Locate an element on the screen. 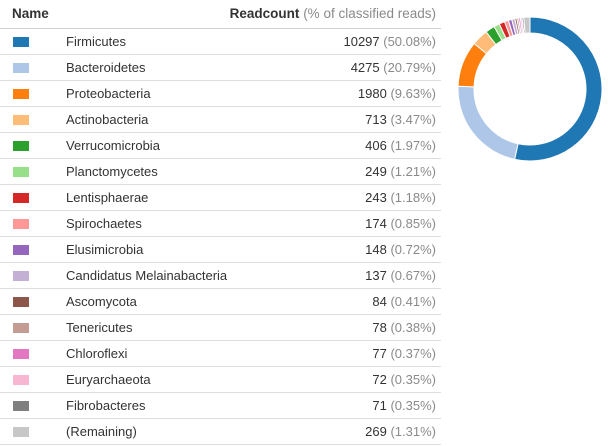  readcount-number: 78 is located at coordinates (381, 327).